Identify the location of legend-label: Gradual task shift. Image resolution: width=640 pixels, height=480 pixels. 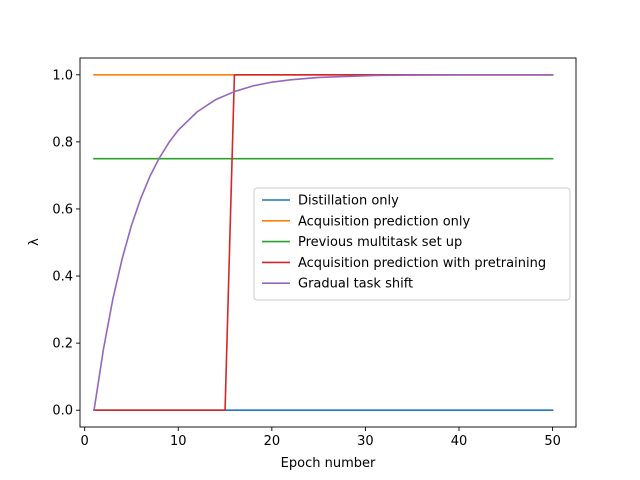
(355, 284).